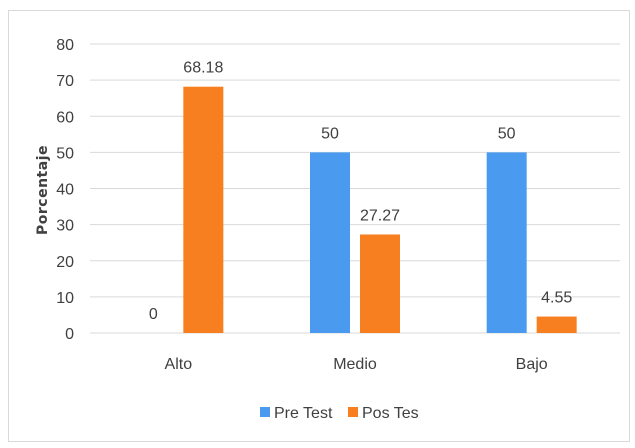 The width and height of the screenshot is (635, 448). Describe the element at coordinates (203, 68) in the screenshot. I see `data-label: 68.18` at that location.